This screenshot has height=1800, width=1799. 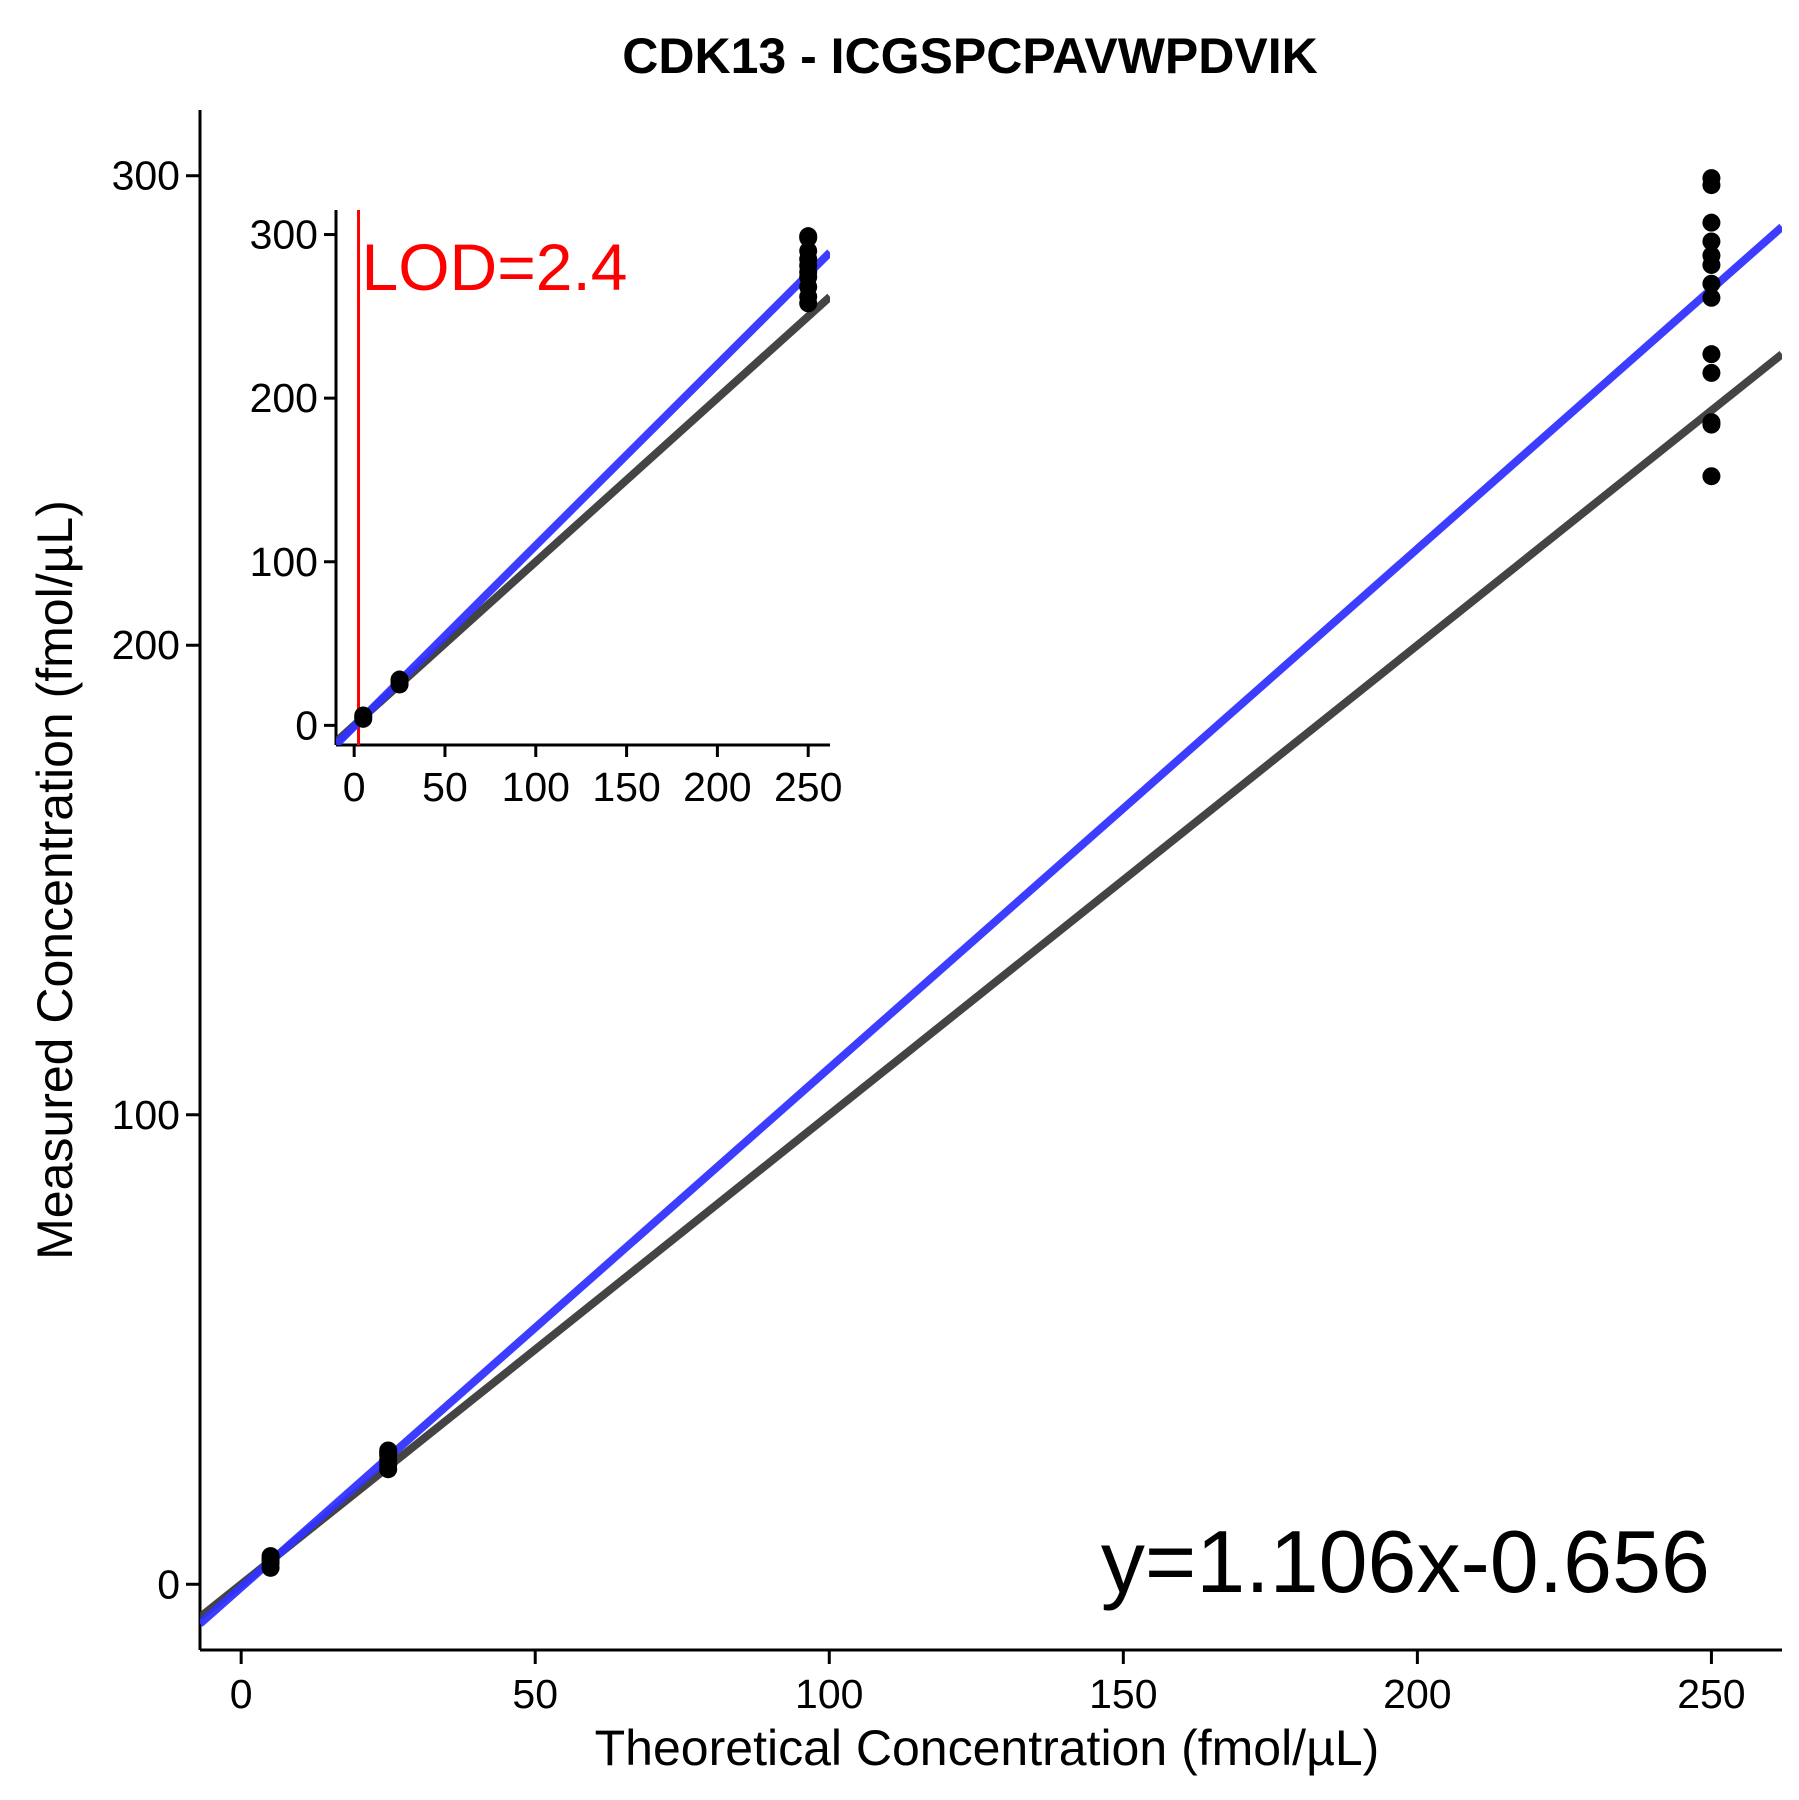 What do you see at coordinates (1123, 1694) in the screenshot?
I see `main-x-tick-label: 150` at bounding box center [1123, 1694].